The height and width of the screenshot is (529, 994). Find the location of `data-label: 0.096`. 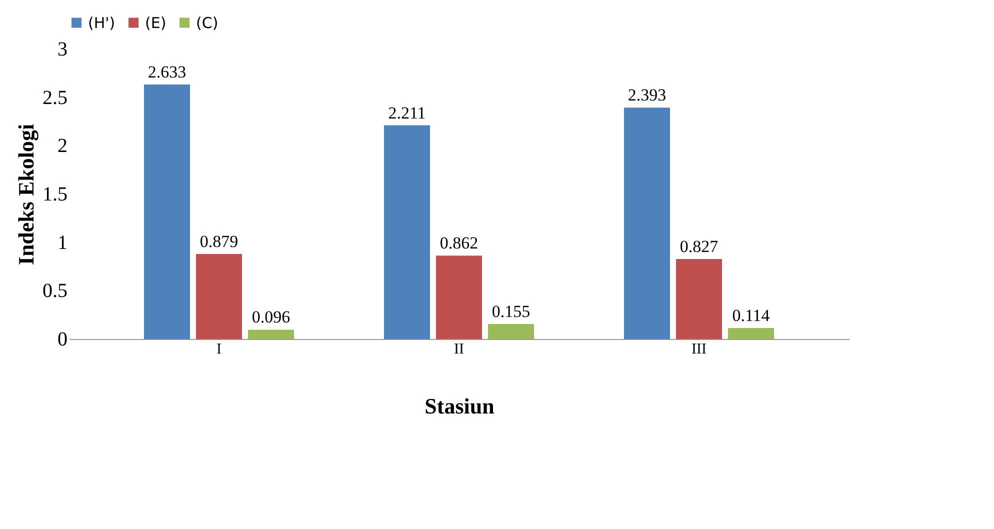

data-label: 0.096 is located at coordinates (271, 317).